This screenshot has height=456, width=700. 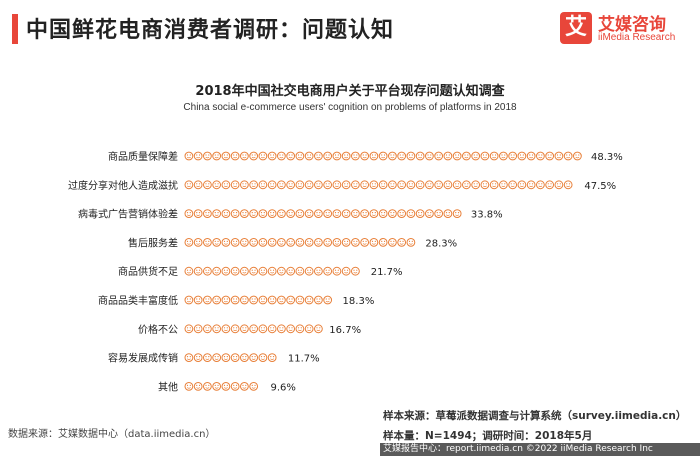 What do you see at coordinates (168, 386) in the screenshot?
I see `category-label: 其他` at bounding box center [168, 386].